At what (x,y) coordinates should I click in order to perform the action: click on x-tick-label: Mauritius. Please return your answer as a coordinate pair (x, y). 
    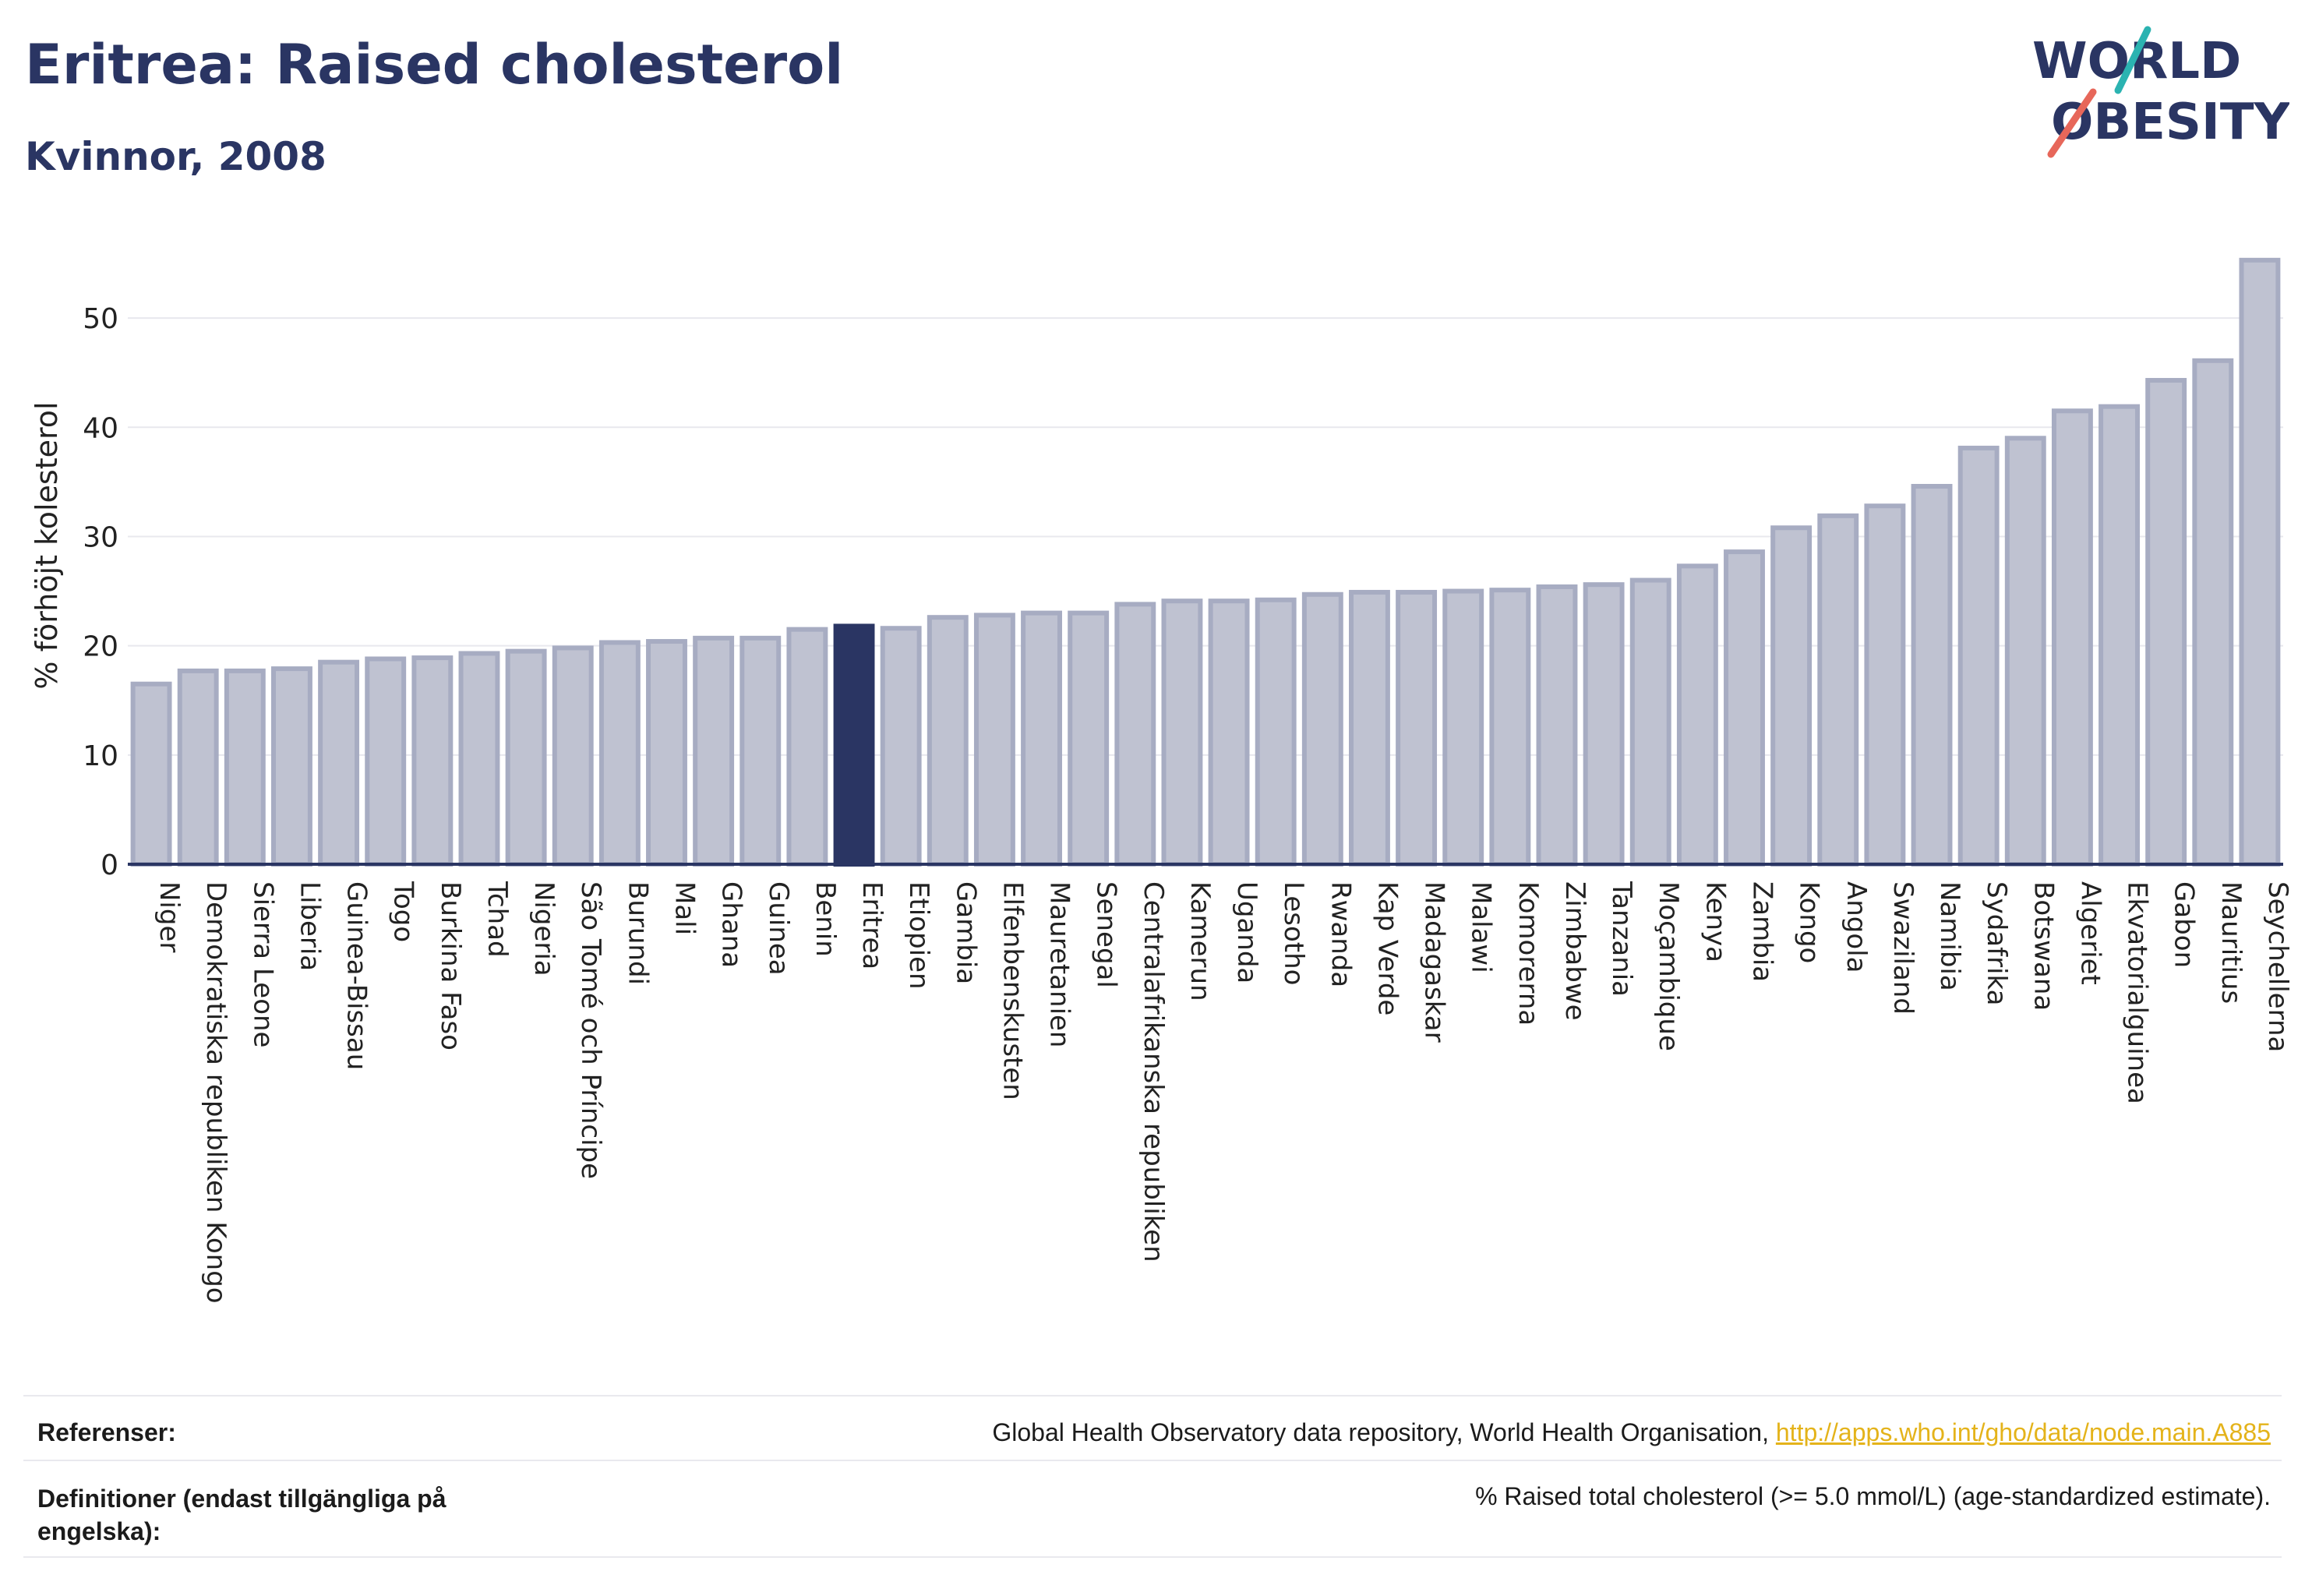
    Looking at the image, I should click on (2231, 942).